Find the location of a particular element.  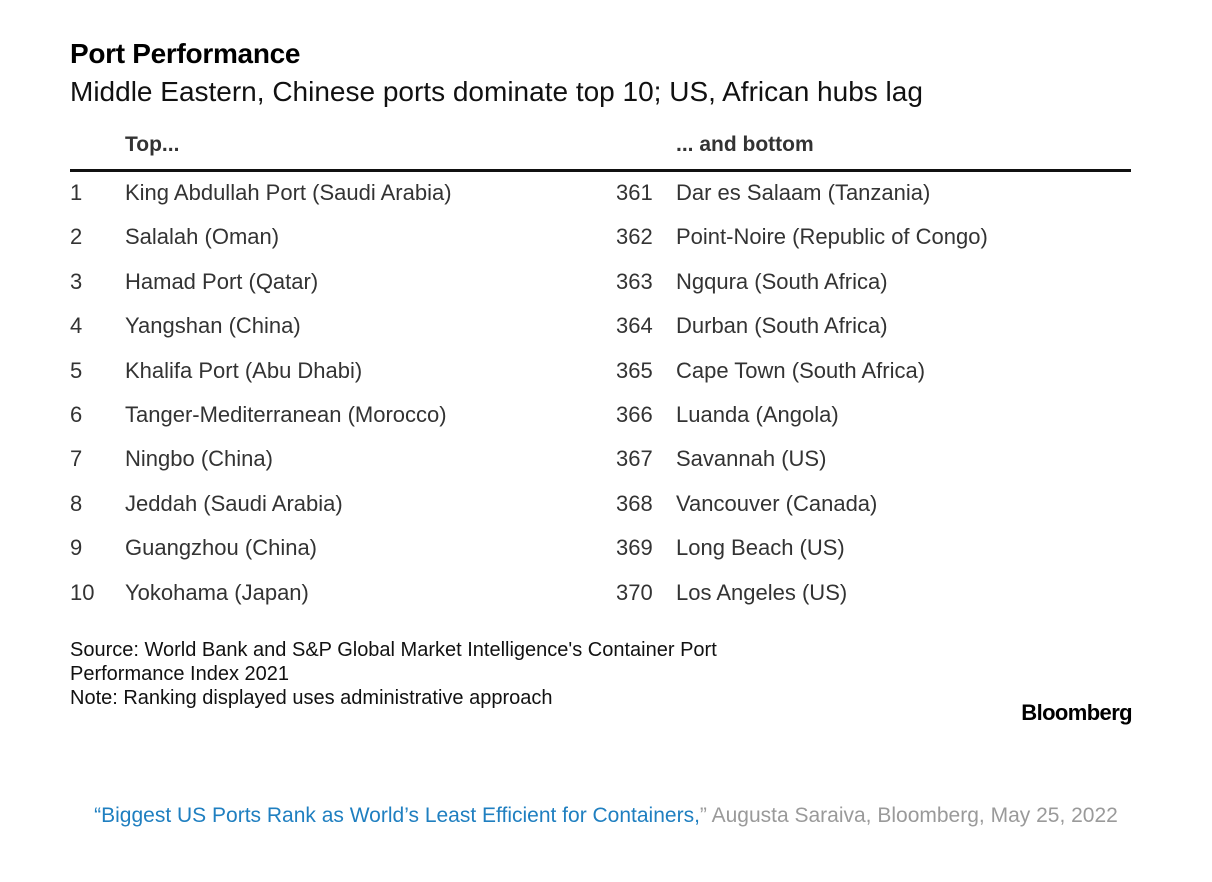

top-rank: 8 is located at coordinates (76, 503).